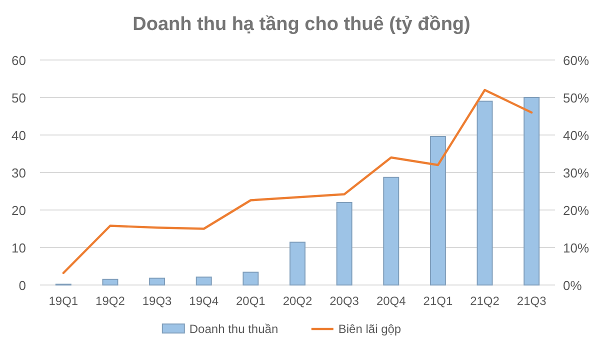 Image resolution: width=603 pixels, height=353 pixels. What do you see at coordinates (485, 301) in the screenshot?
I see `x-tick-label: 21Q2` at bounding box center [485, 301].